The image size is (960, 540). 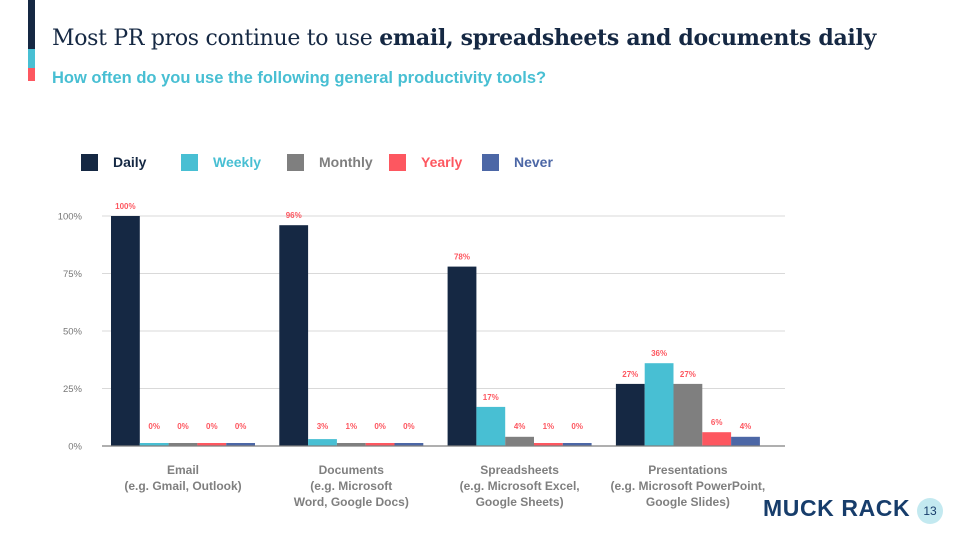 I want to click on accent-bar-navy, so click(x=31, y=24).